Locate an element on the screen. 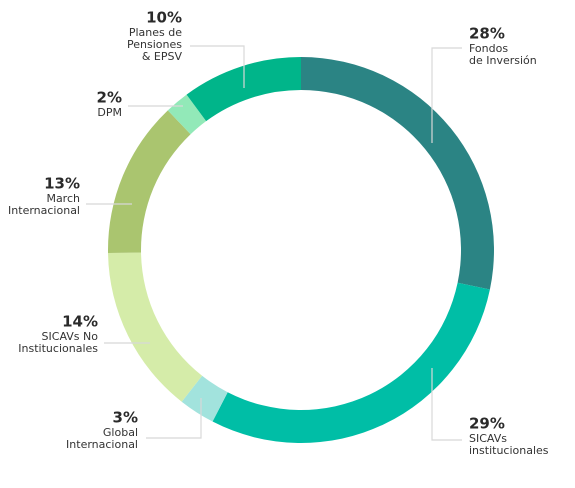  category-label: SICAVs is located at coordinates (488, 438).